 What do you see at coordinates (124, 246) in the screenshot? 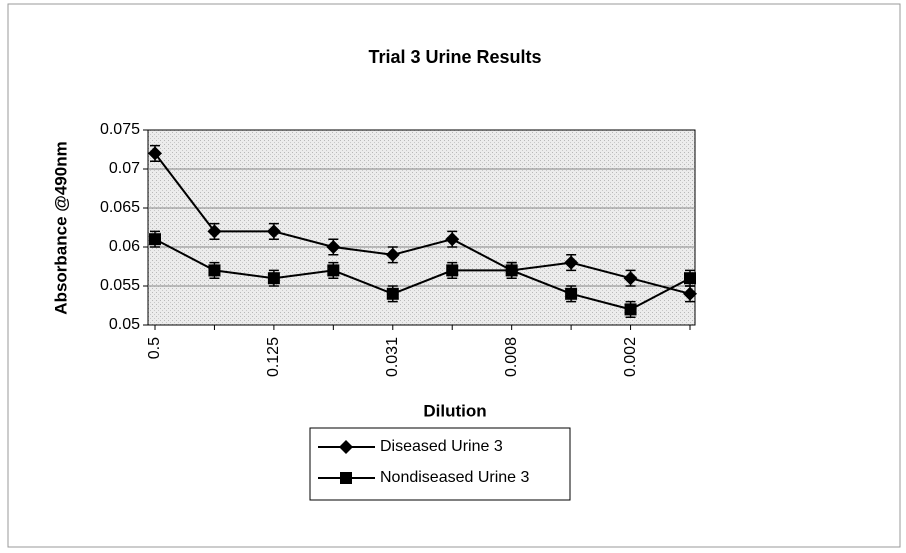
I see `y-tick-label: 0.06` at bounding box center [124, 246].